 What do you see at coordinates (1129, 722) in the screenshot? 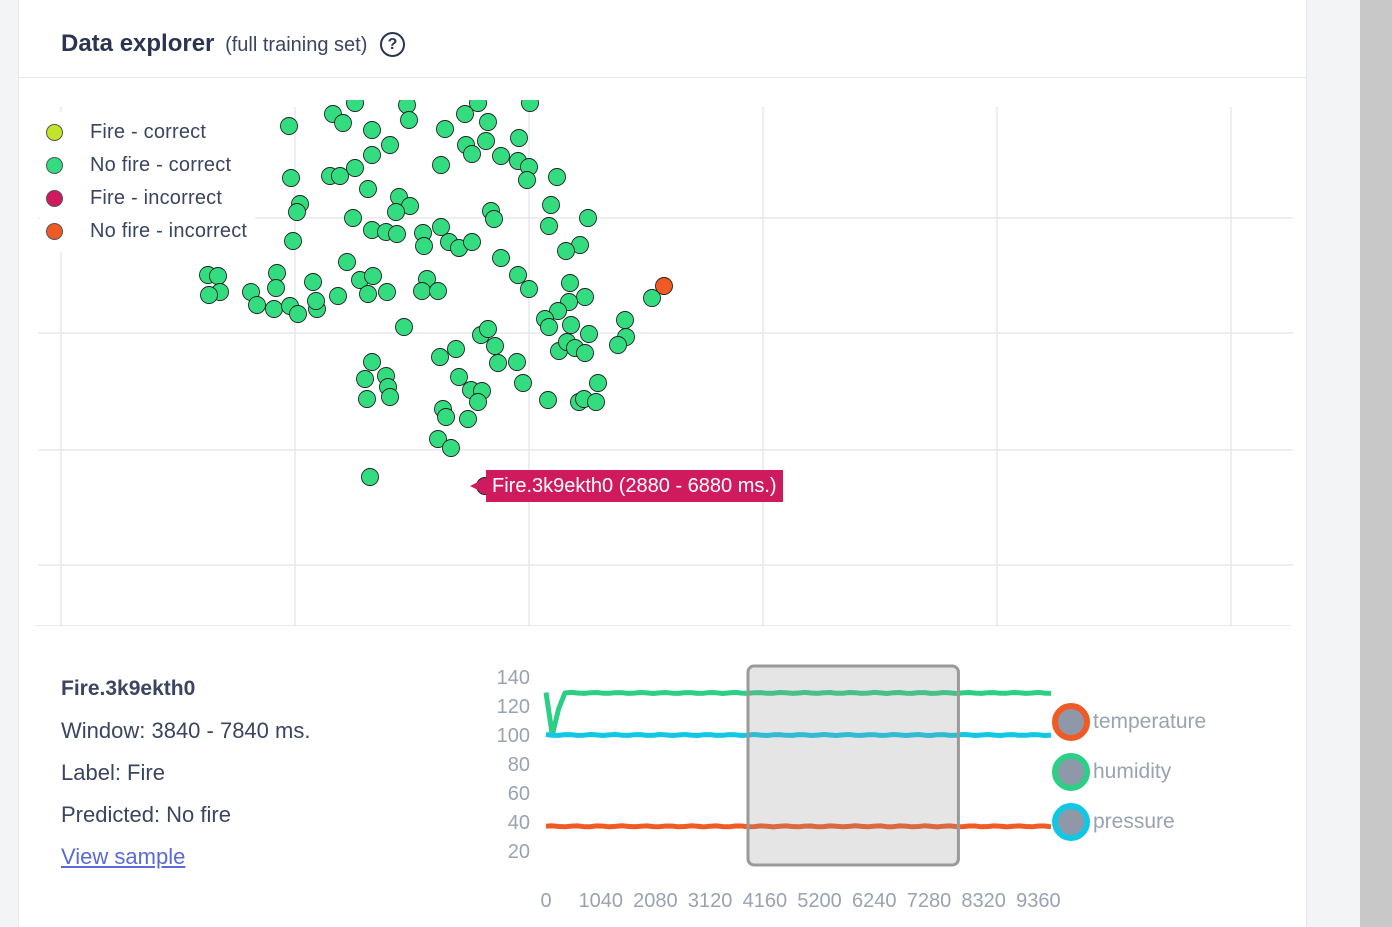
I see `legend-item-temperature: temperature` at bounding box center [1129, 722].